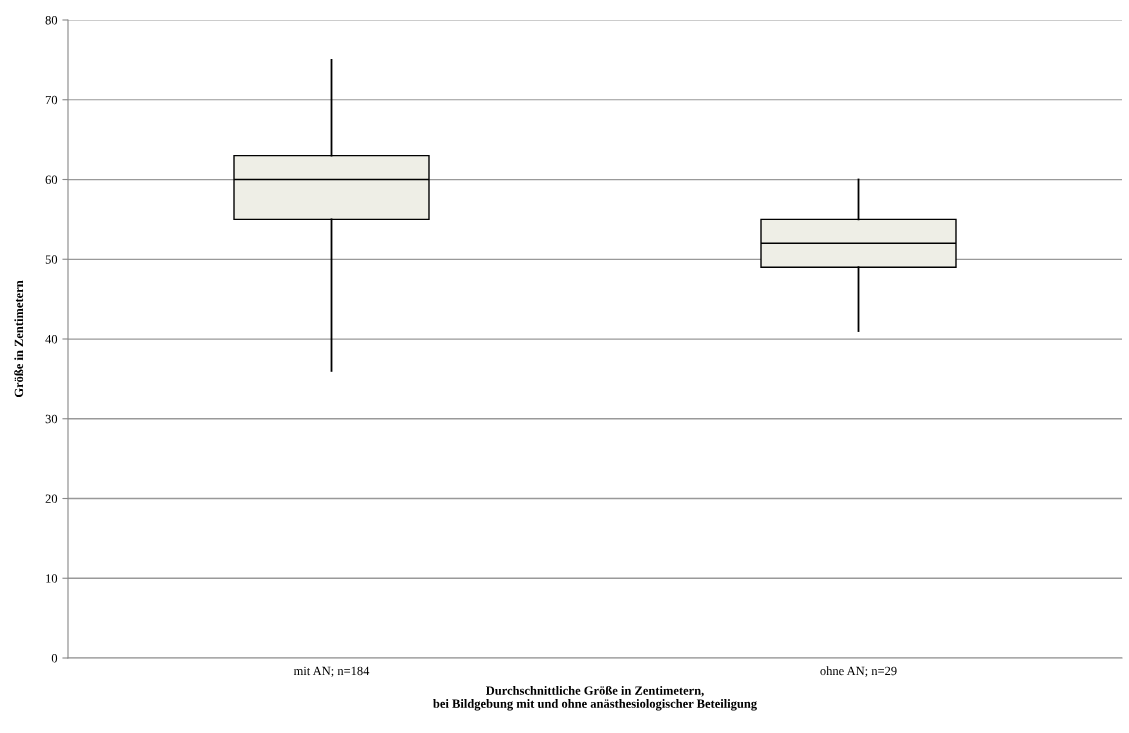 This screenshot has height=733, width=1129. I want to click on y-tick-label: 50, so click(51, 259).